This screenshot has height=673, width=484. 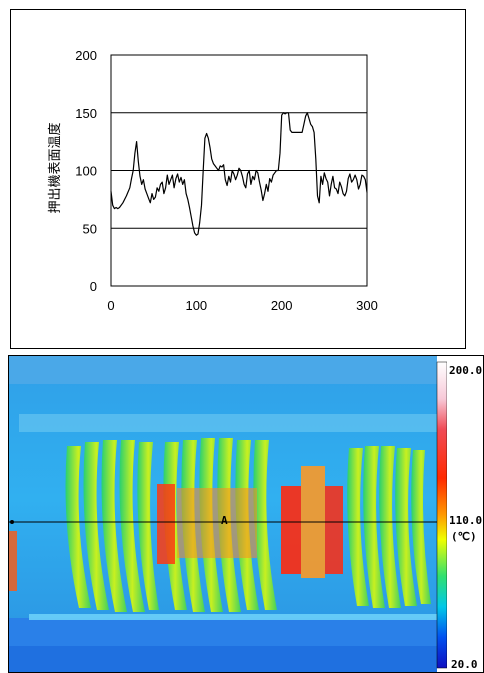 What do you see at coordinates (442, 515) in the screenshot?
I see `temperature-scale-bar` at bounding box center [442, 515].